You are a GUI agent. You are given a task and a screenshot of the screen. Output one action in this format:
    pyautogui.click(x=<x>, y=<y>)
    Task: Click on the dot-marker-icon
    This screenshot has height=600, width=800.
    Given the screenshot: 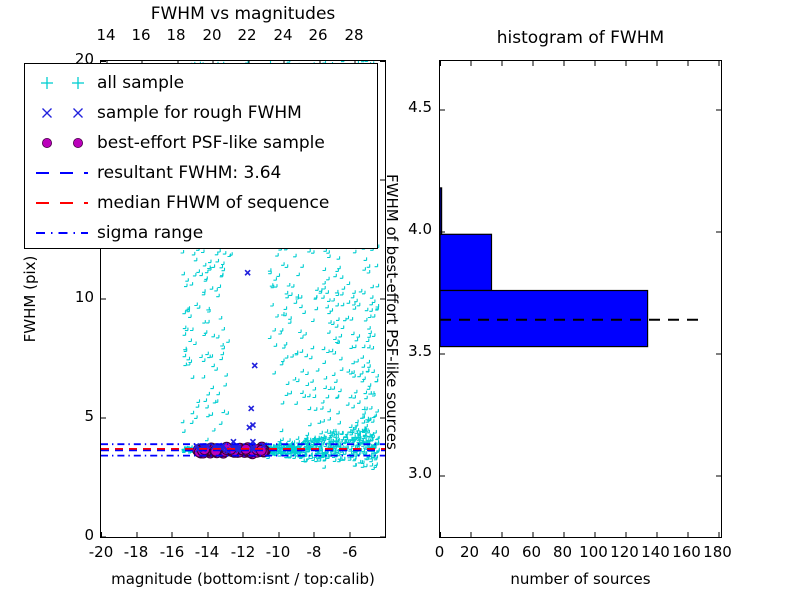 What is the action you would take?
    pyautogui.click(x=62, y=143)
    